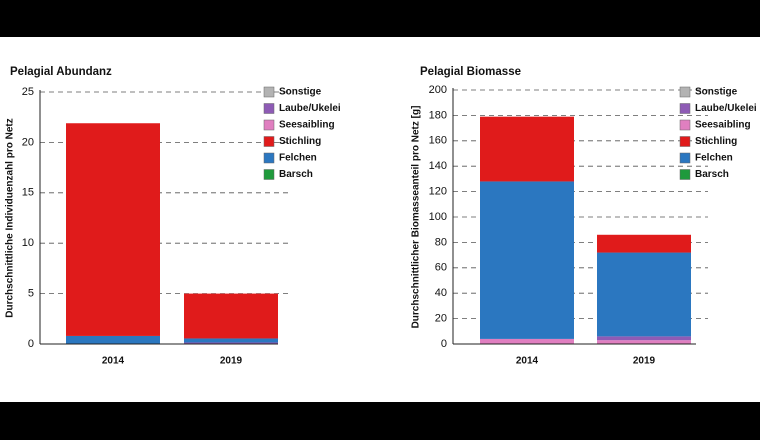  Describe the element at coordinates (438, 192) in the screenshot. I see `y-tick-label: 120` at that location.